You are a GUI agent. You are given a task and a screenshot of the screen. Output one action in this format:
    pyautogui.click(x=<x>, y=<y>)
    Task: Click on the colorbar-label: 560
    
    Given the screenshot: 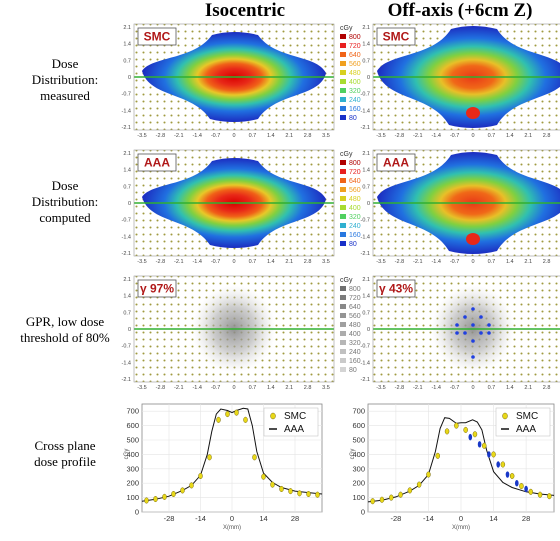 What is the action you would take?
    pyautogui.click(x=355, y=190)
    